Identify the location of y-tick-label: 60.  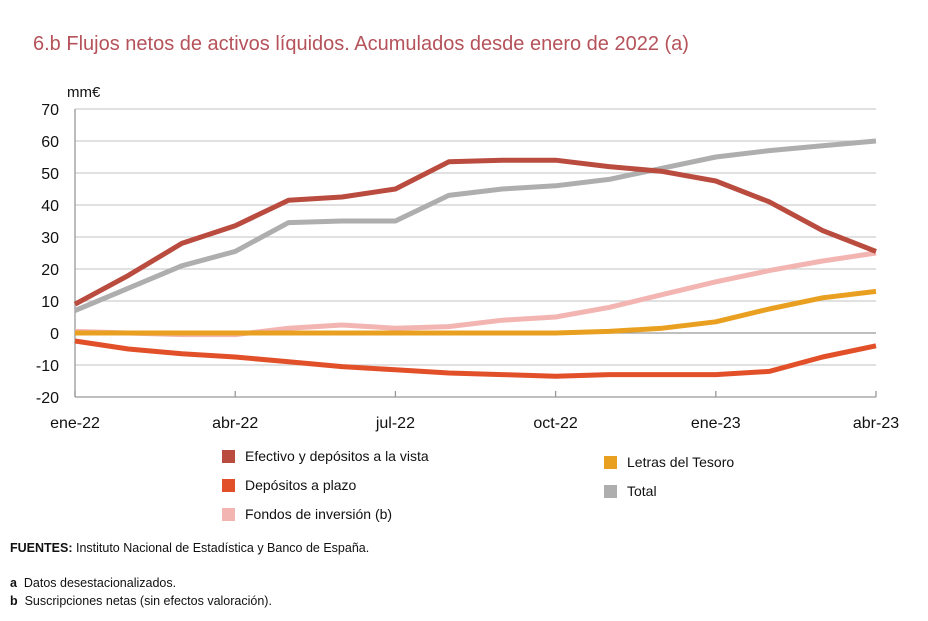
(50, 142).